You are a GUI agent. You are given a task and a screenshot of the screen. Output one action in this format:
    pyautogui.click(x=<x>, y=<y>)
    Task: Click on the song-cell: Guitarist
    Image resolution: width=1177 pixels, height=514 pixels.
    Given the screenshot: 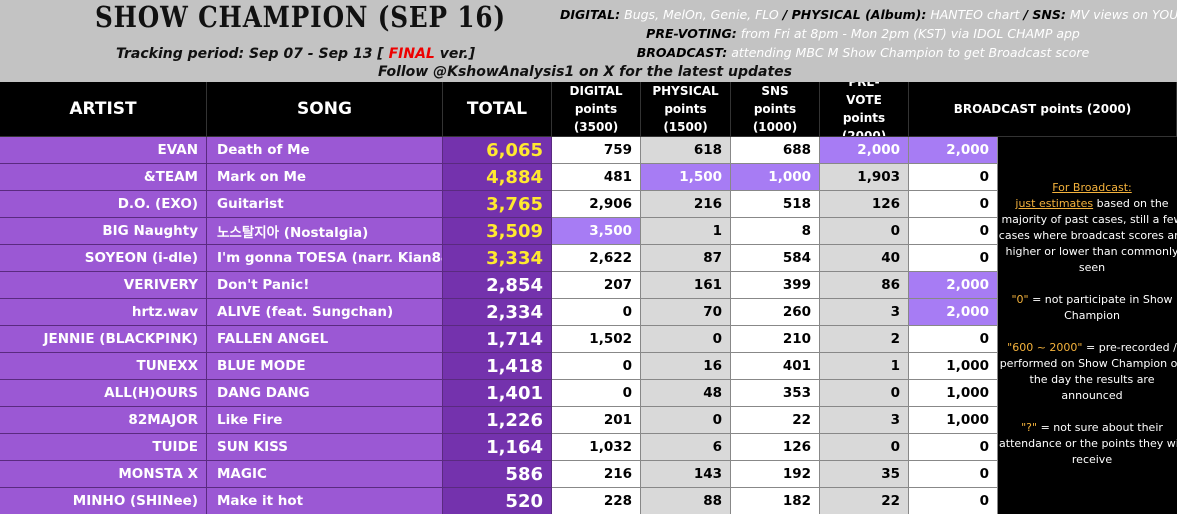 What is the action you would take?
    pyautogui.click(x=325, y=204)
    